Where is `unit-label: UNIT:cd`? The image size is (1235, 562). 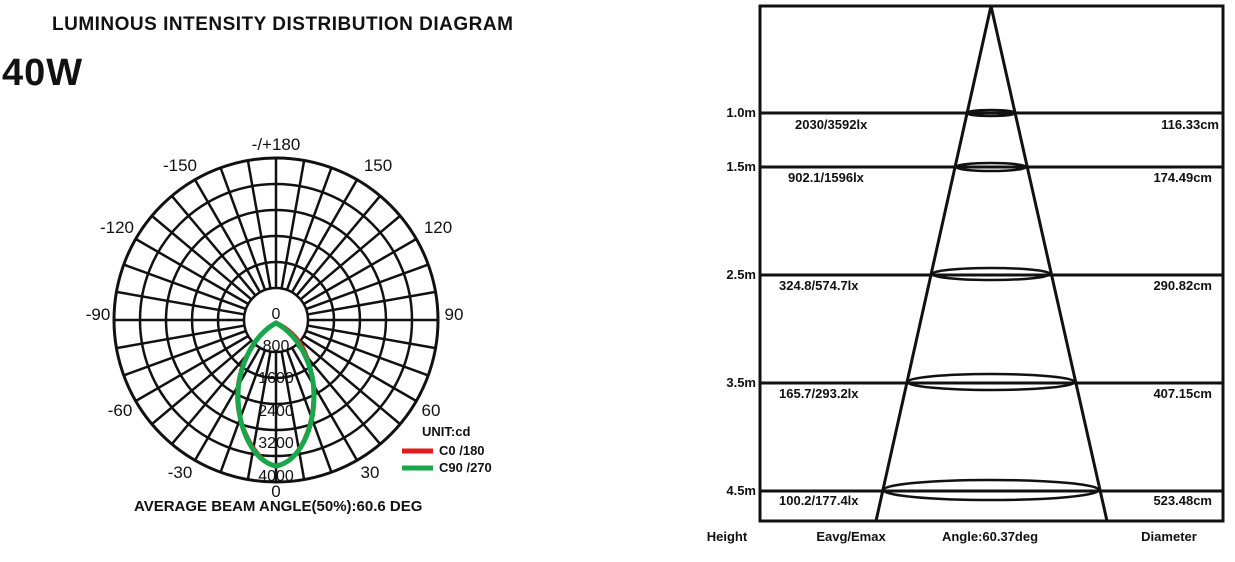
unit-label: UNIT:cd is located at coordinates (446, 431).